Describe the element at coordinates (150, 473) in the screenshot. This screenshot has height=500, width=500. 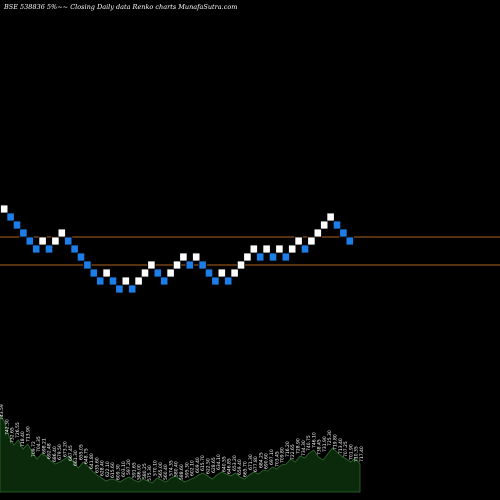
I see `volume-value-label: 575.30` at that location.